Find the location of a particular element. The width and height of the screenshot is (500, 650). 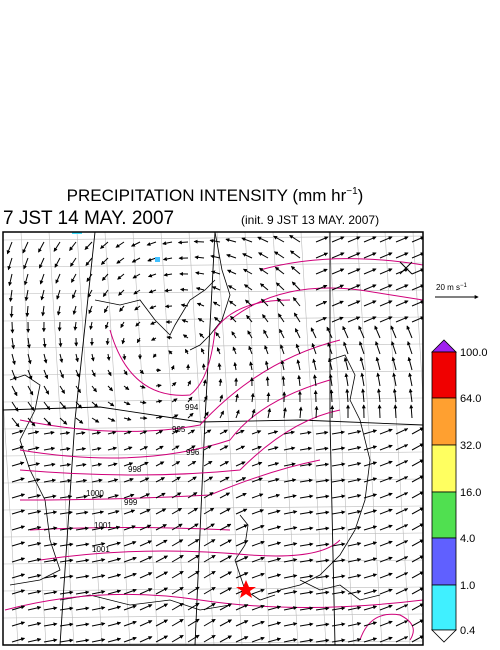

reference-exponent: −1 is located at coordinates (464, 286).